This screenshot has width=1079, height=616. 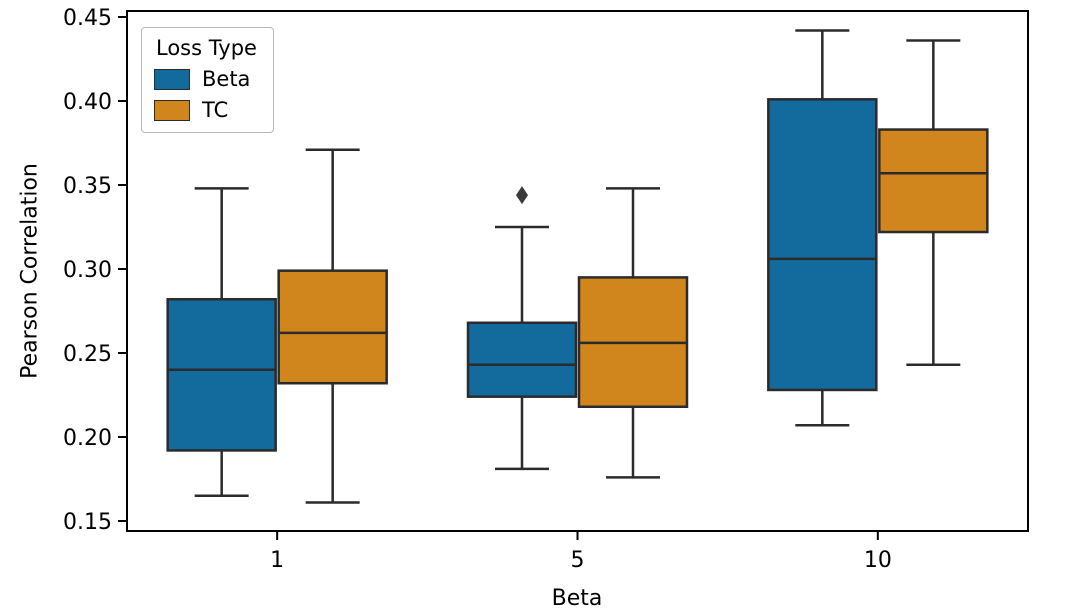 I want to click on y-tick-label: 0.30, so click(x=87, y=270).